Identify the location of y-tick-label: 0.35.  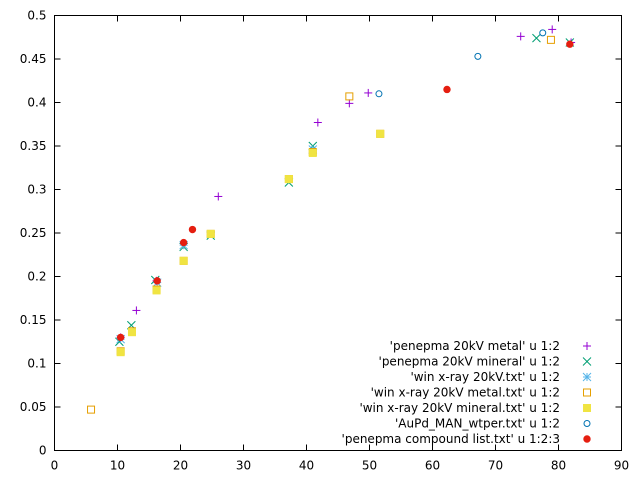
(33, 146).